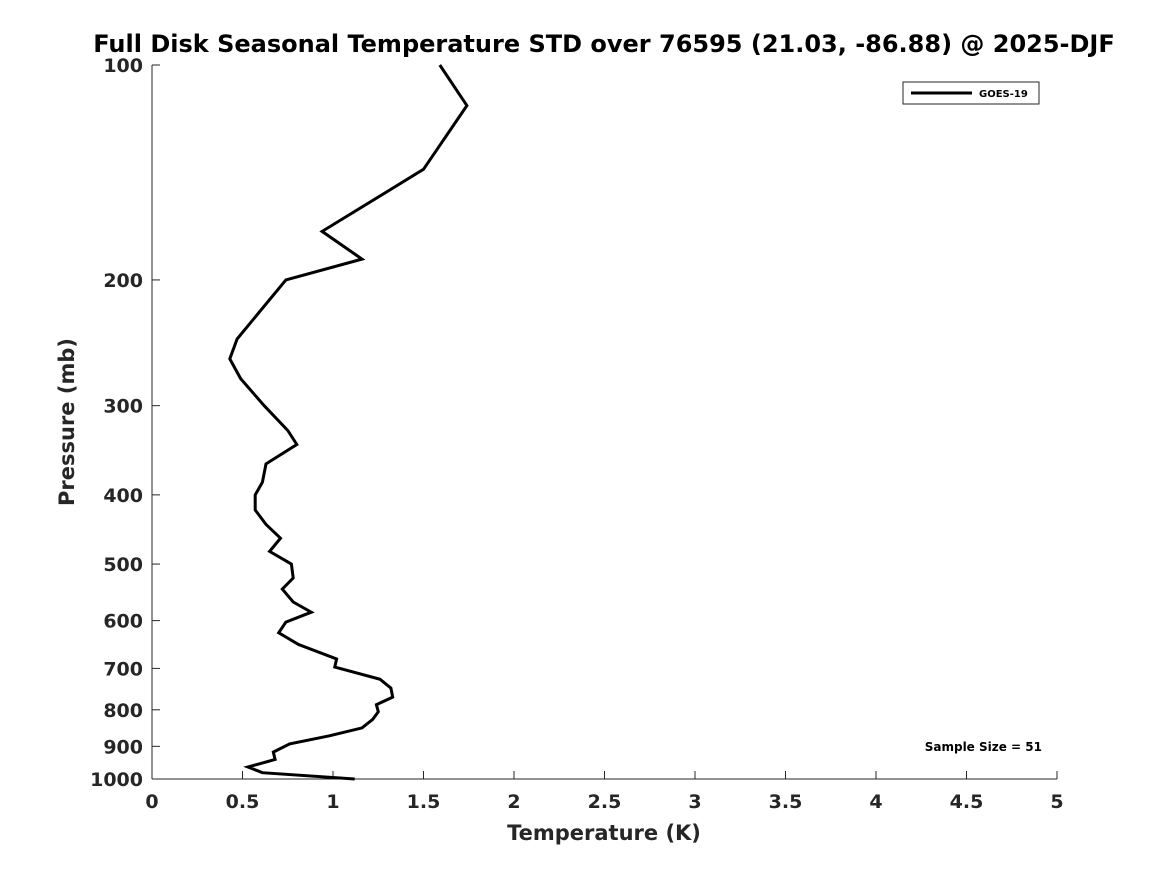 The width and height of the screenshot is (1167, 875). What do you see at coordinates (123, 669) in the screenshot?
I see `y-tick-label: 700` at bounding box center [123, 669].